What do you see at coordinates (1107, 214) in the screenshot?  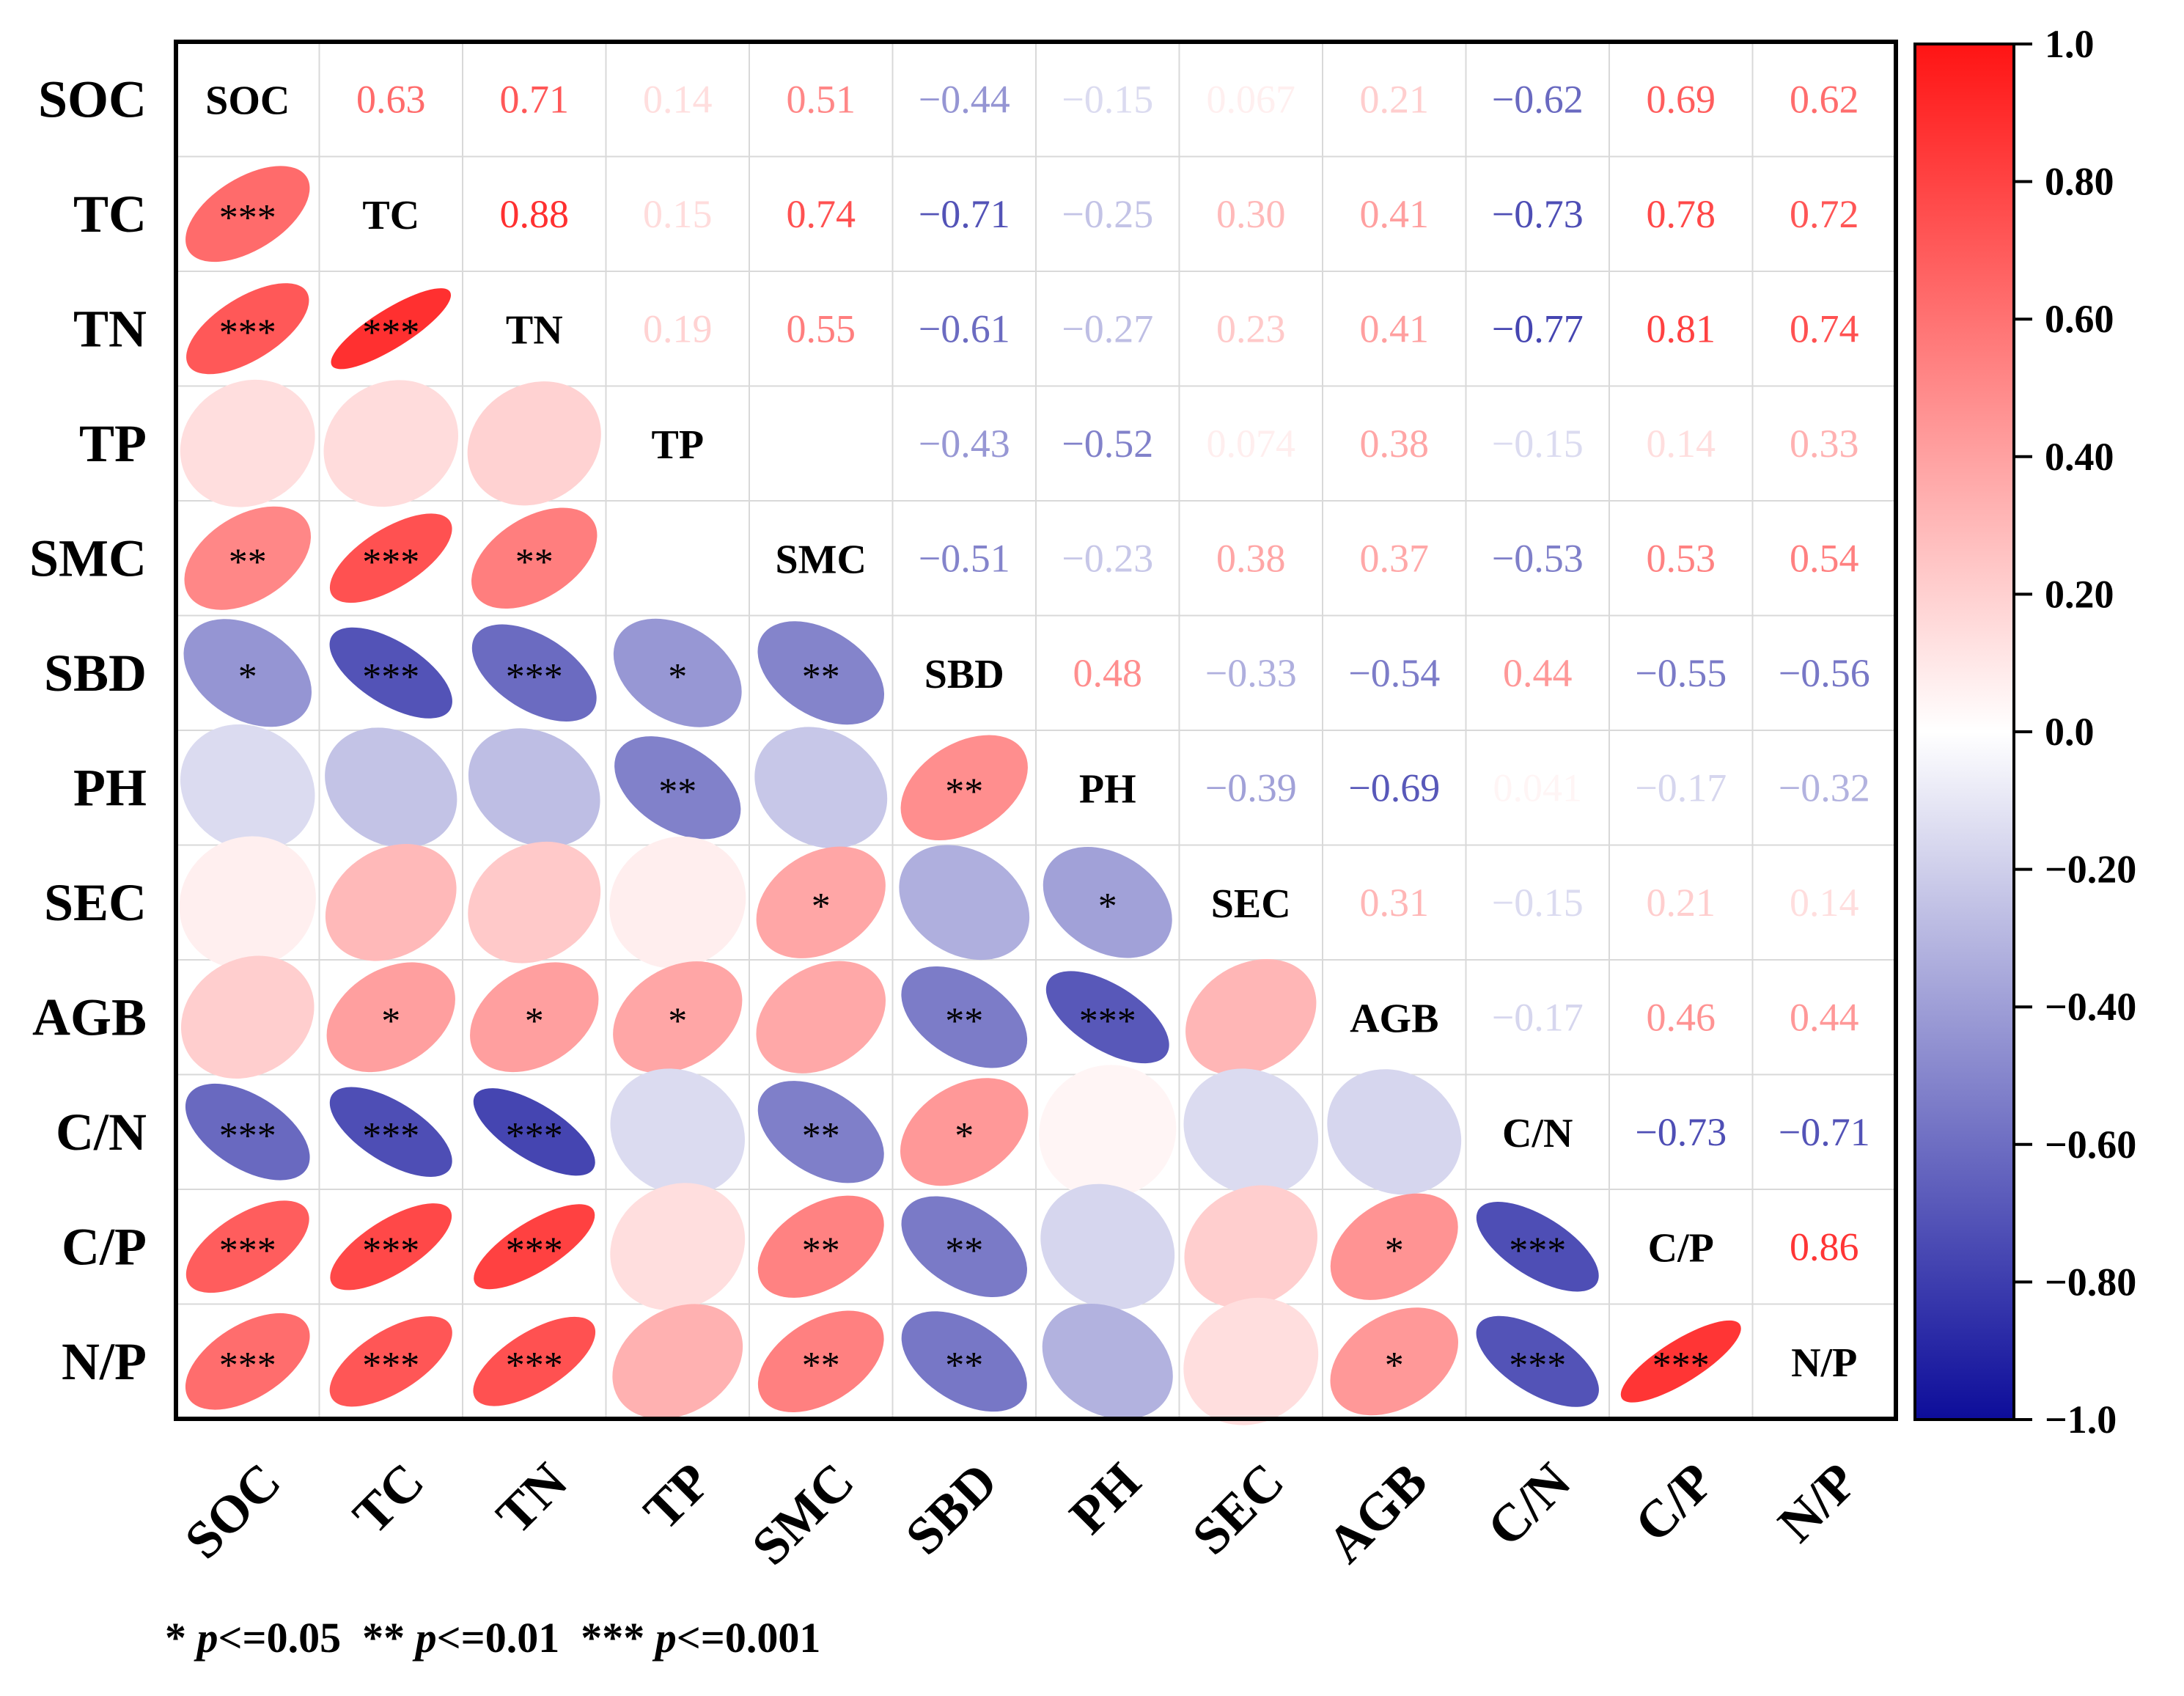 I see `corr-value: −0.25` at bounding box center [1107, 214].